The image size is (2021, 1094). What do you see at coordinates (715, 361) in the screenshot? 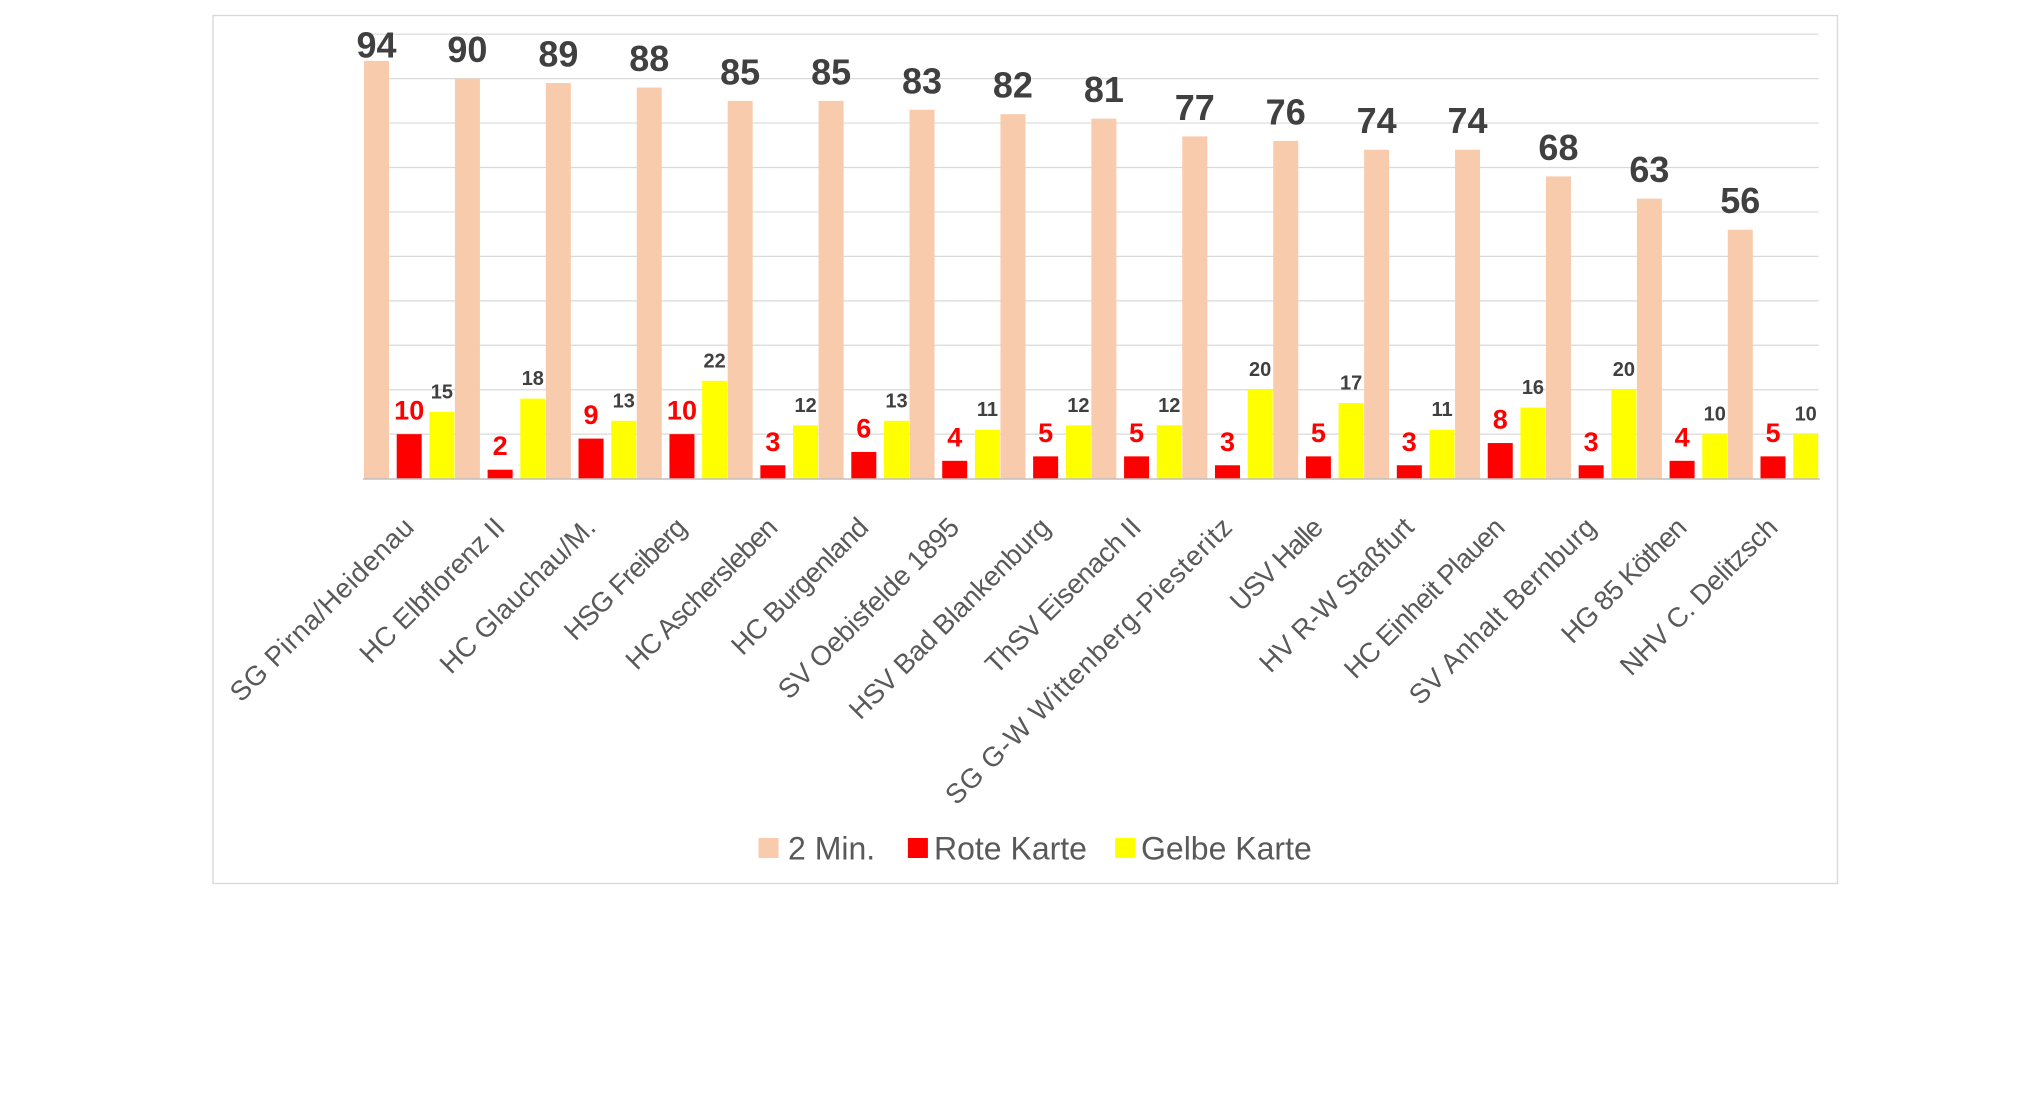
I see `svg-text: 22` at bounding box center [715, 361].